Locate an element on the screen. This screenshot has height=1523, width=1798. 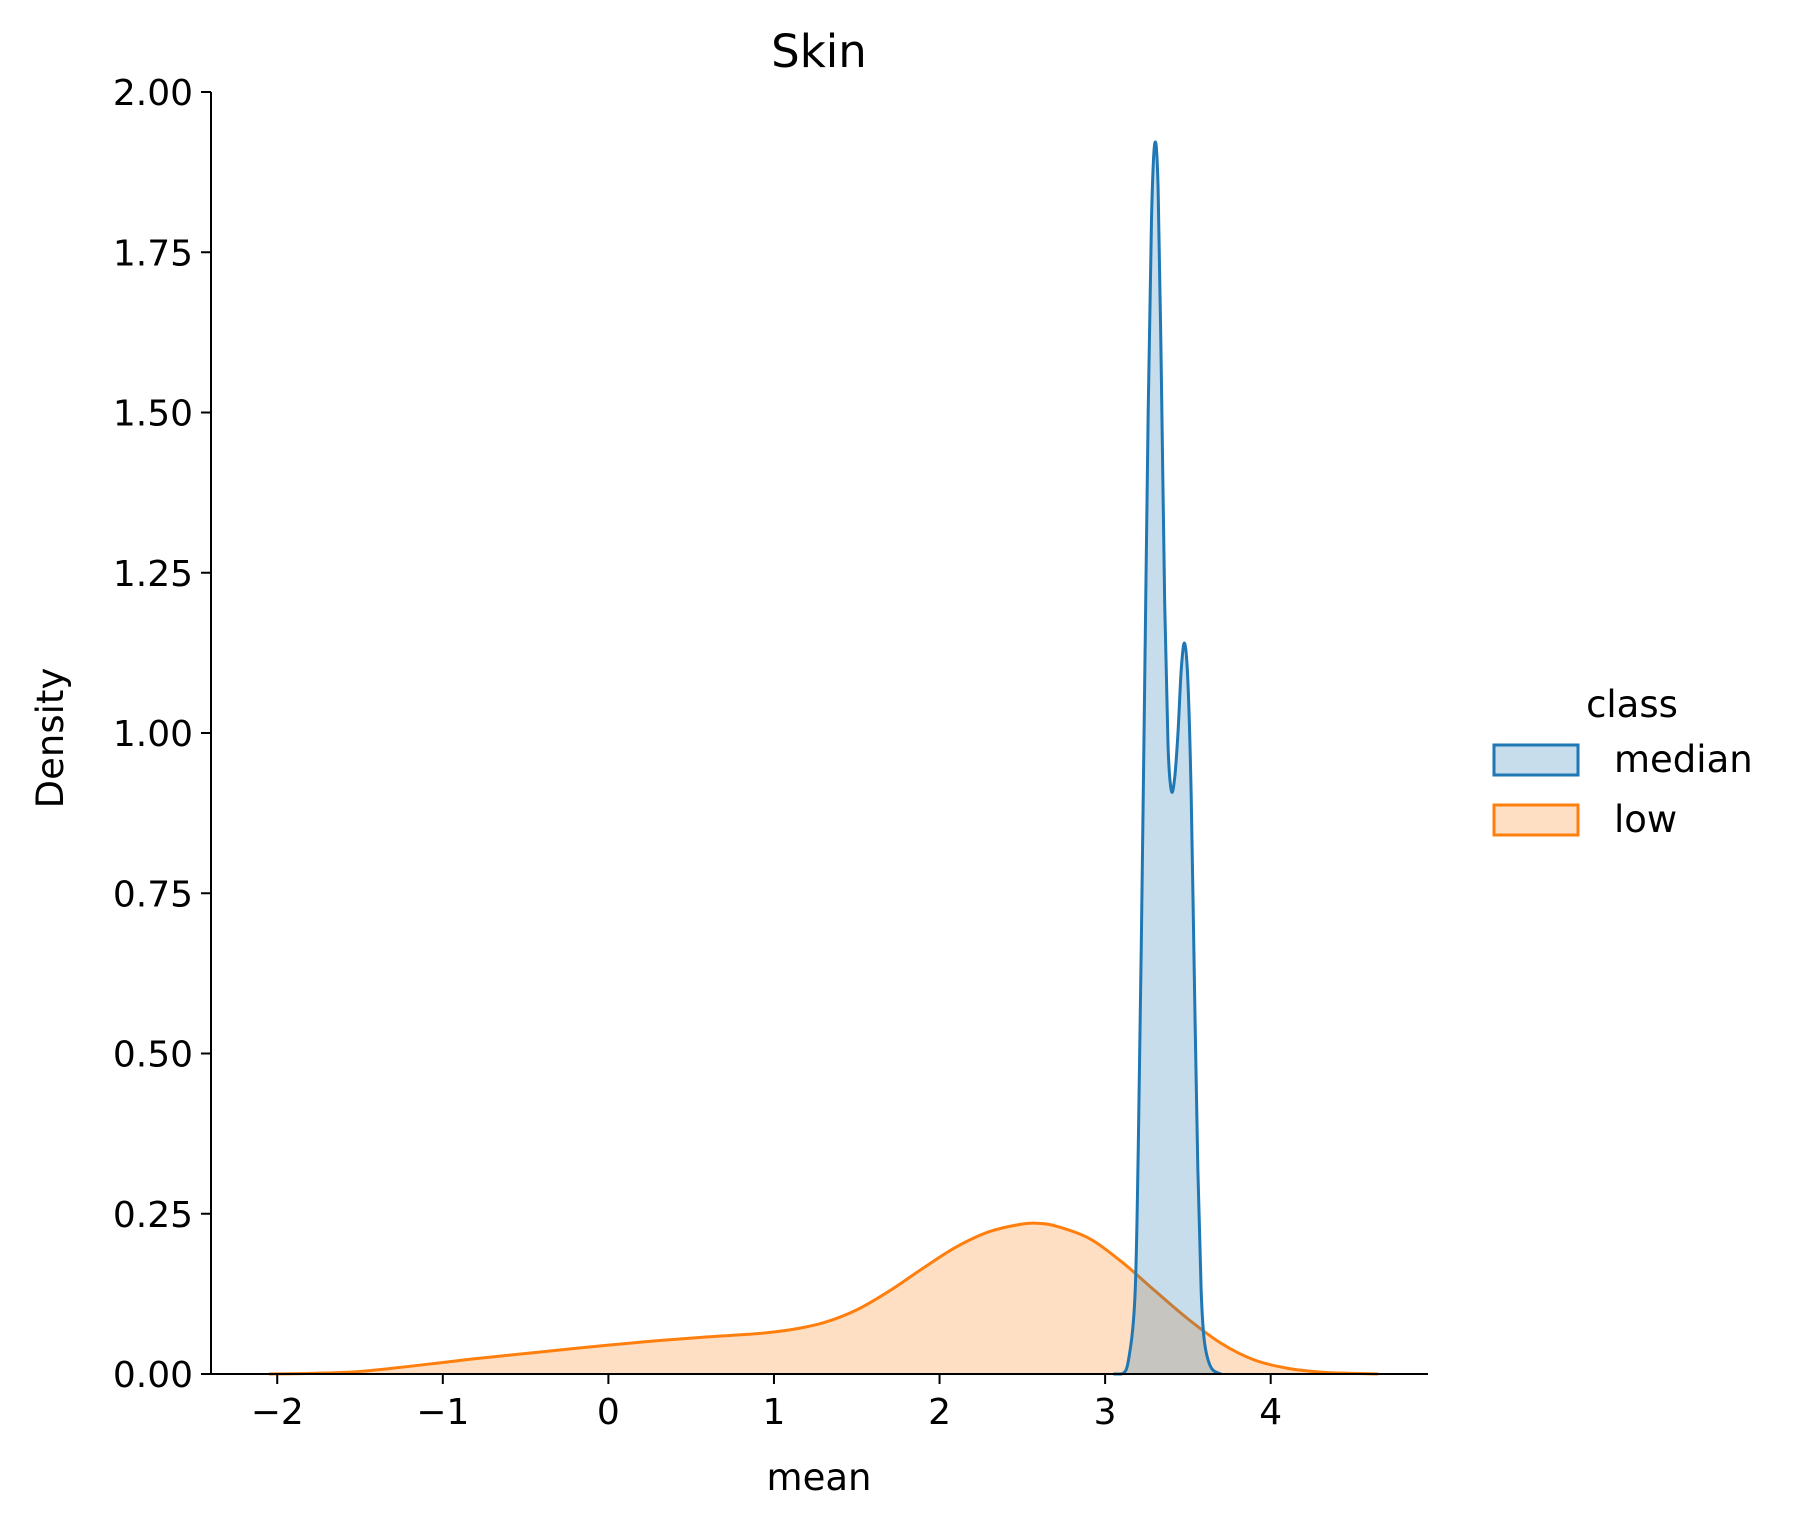
y-tick-label: 0.50 is located at coordinates (153, 1055).